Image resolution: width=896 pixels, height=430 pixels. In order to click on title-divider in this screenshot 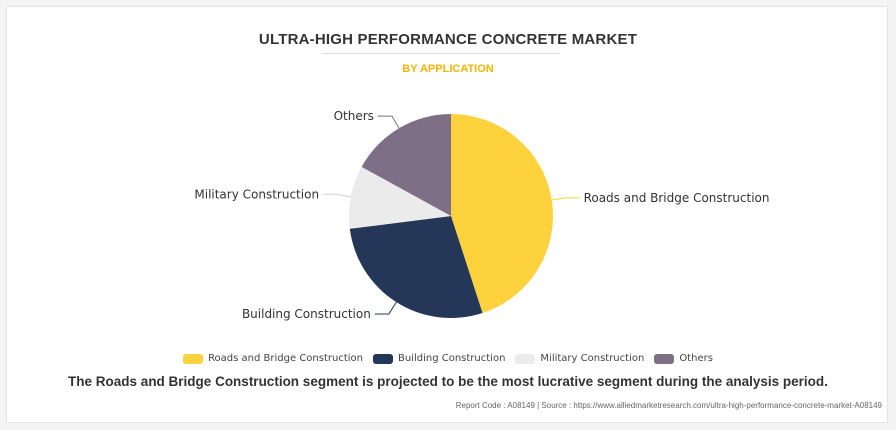, I will do `click(441, 53)`.